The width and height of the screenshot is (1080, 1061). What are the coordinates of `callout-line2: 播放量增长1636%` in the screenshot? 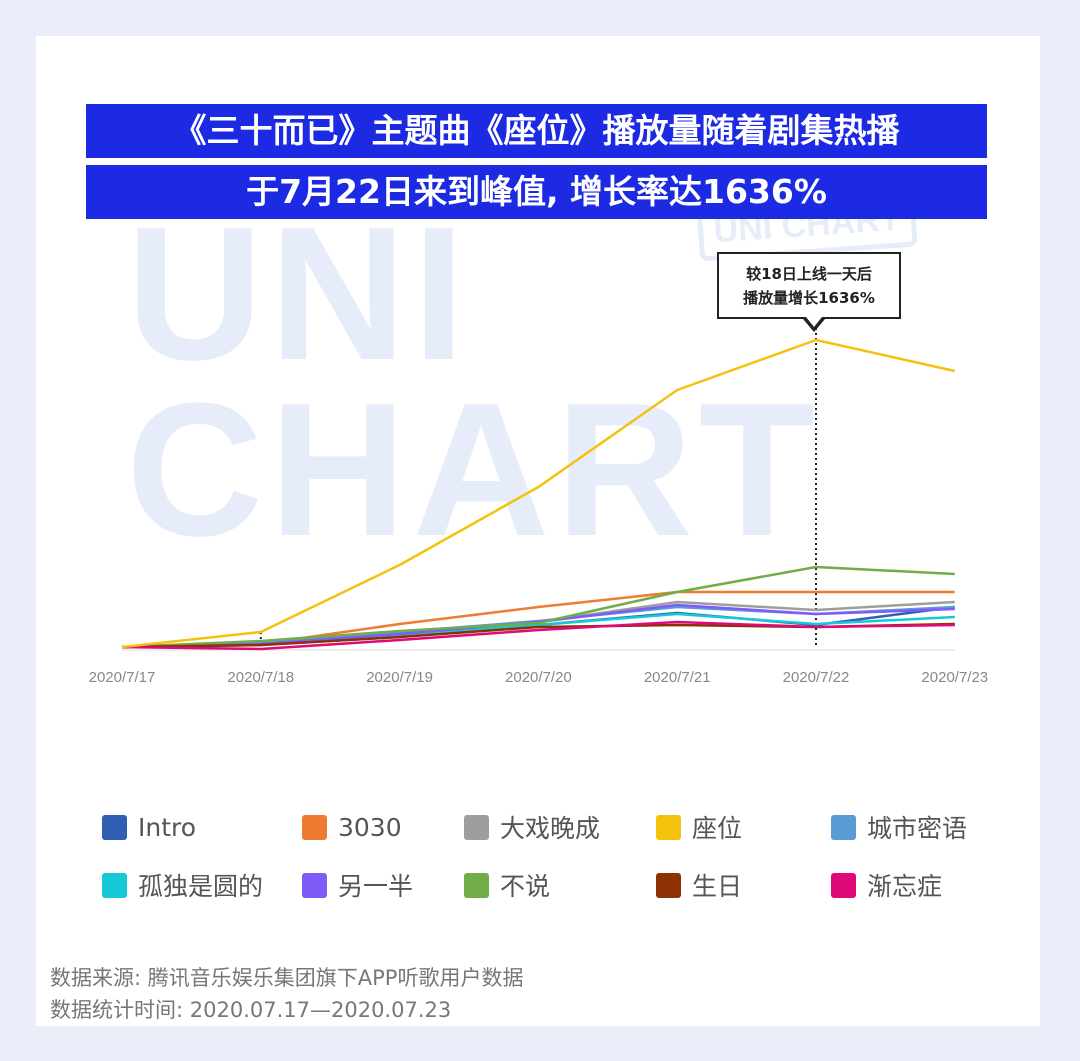 It's located at (809, 297).